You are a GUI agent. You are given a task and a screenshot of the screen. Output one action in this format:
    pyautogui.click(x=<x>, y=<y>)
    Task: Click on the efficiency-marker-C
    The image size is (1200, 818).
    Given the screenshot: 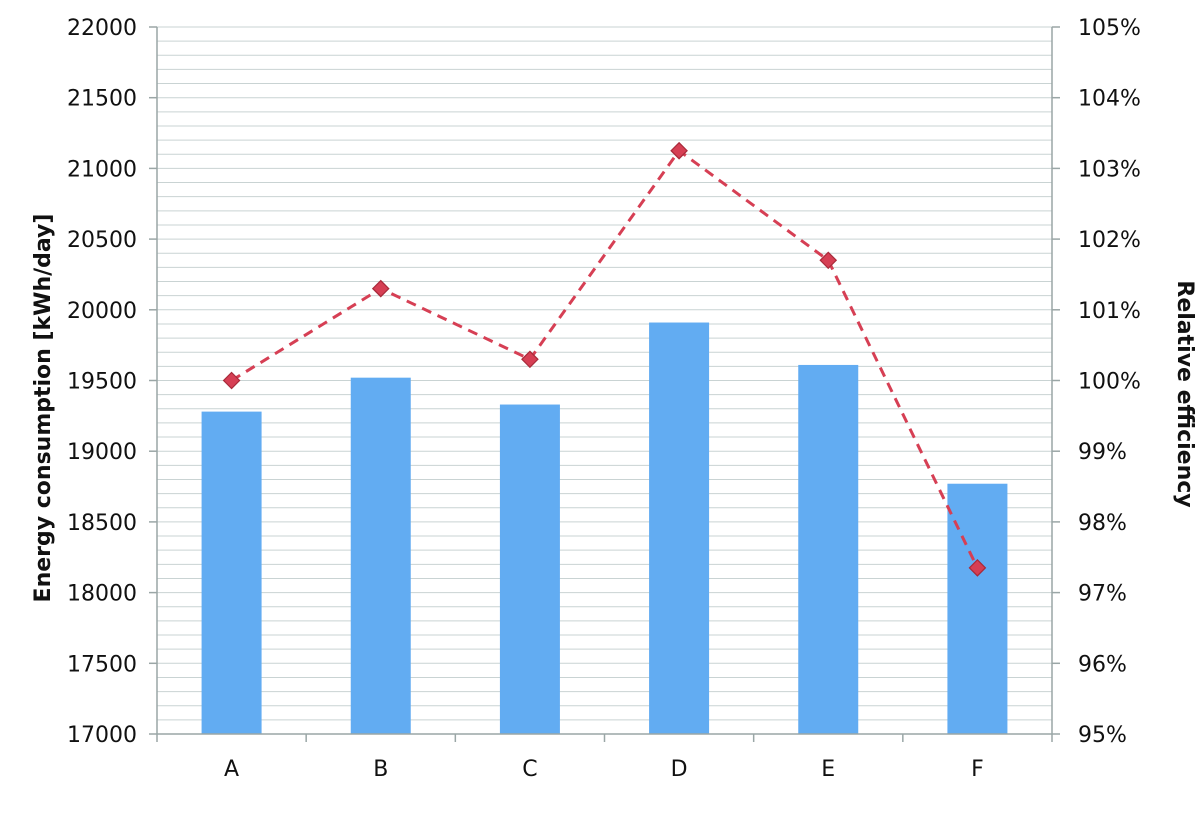 What is the action you would take?
    pyautogui.click(x=530, y=359)
    